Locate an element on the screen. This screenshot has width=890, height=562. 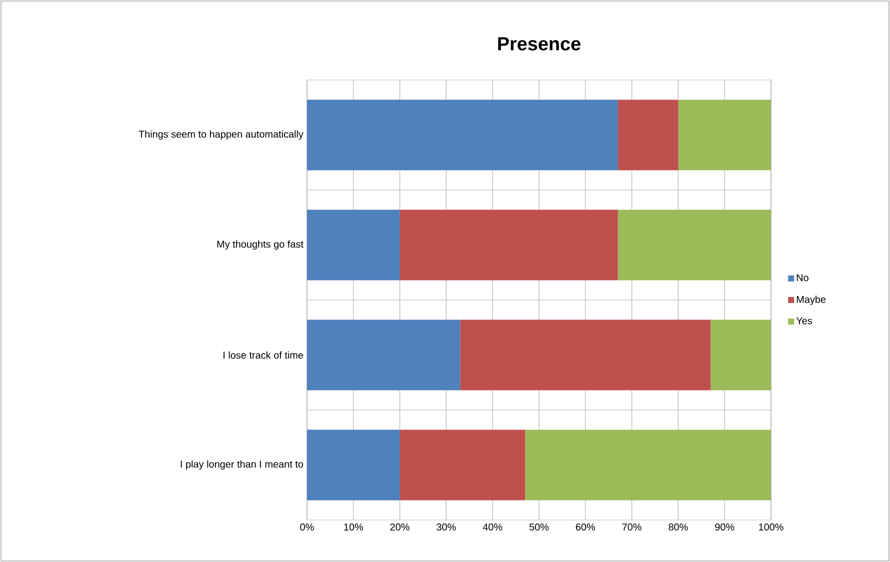
x-tick-label: 30% is located at coordinates (446, 527).